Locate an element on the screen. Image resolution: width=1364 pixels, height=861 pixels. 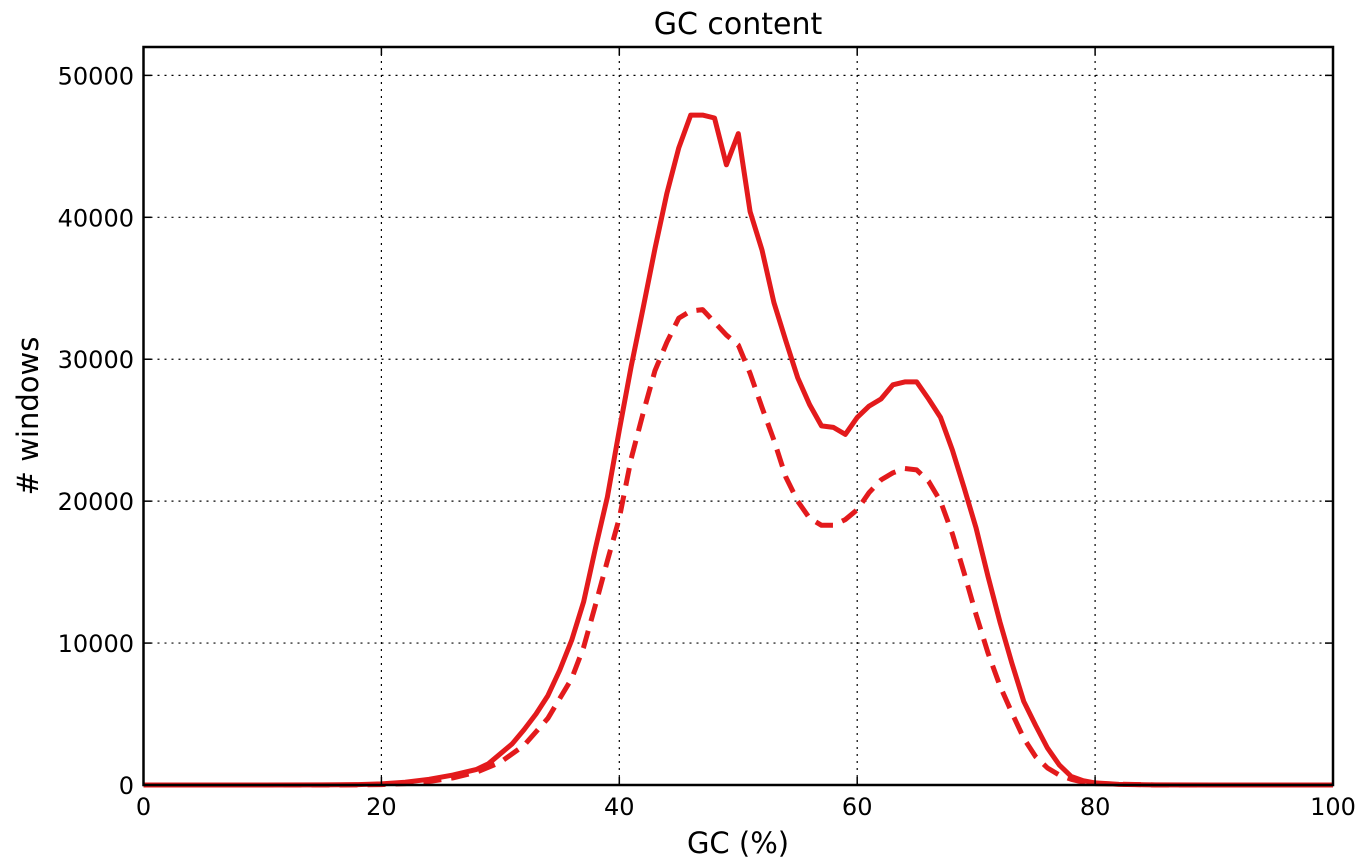
y-tick-label: 0 is located at coordinates (126, 786).